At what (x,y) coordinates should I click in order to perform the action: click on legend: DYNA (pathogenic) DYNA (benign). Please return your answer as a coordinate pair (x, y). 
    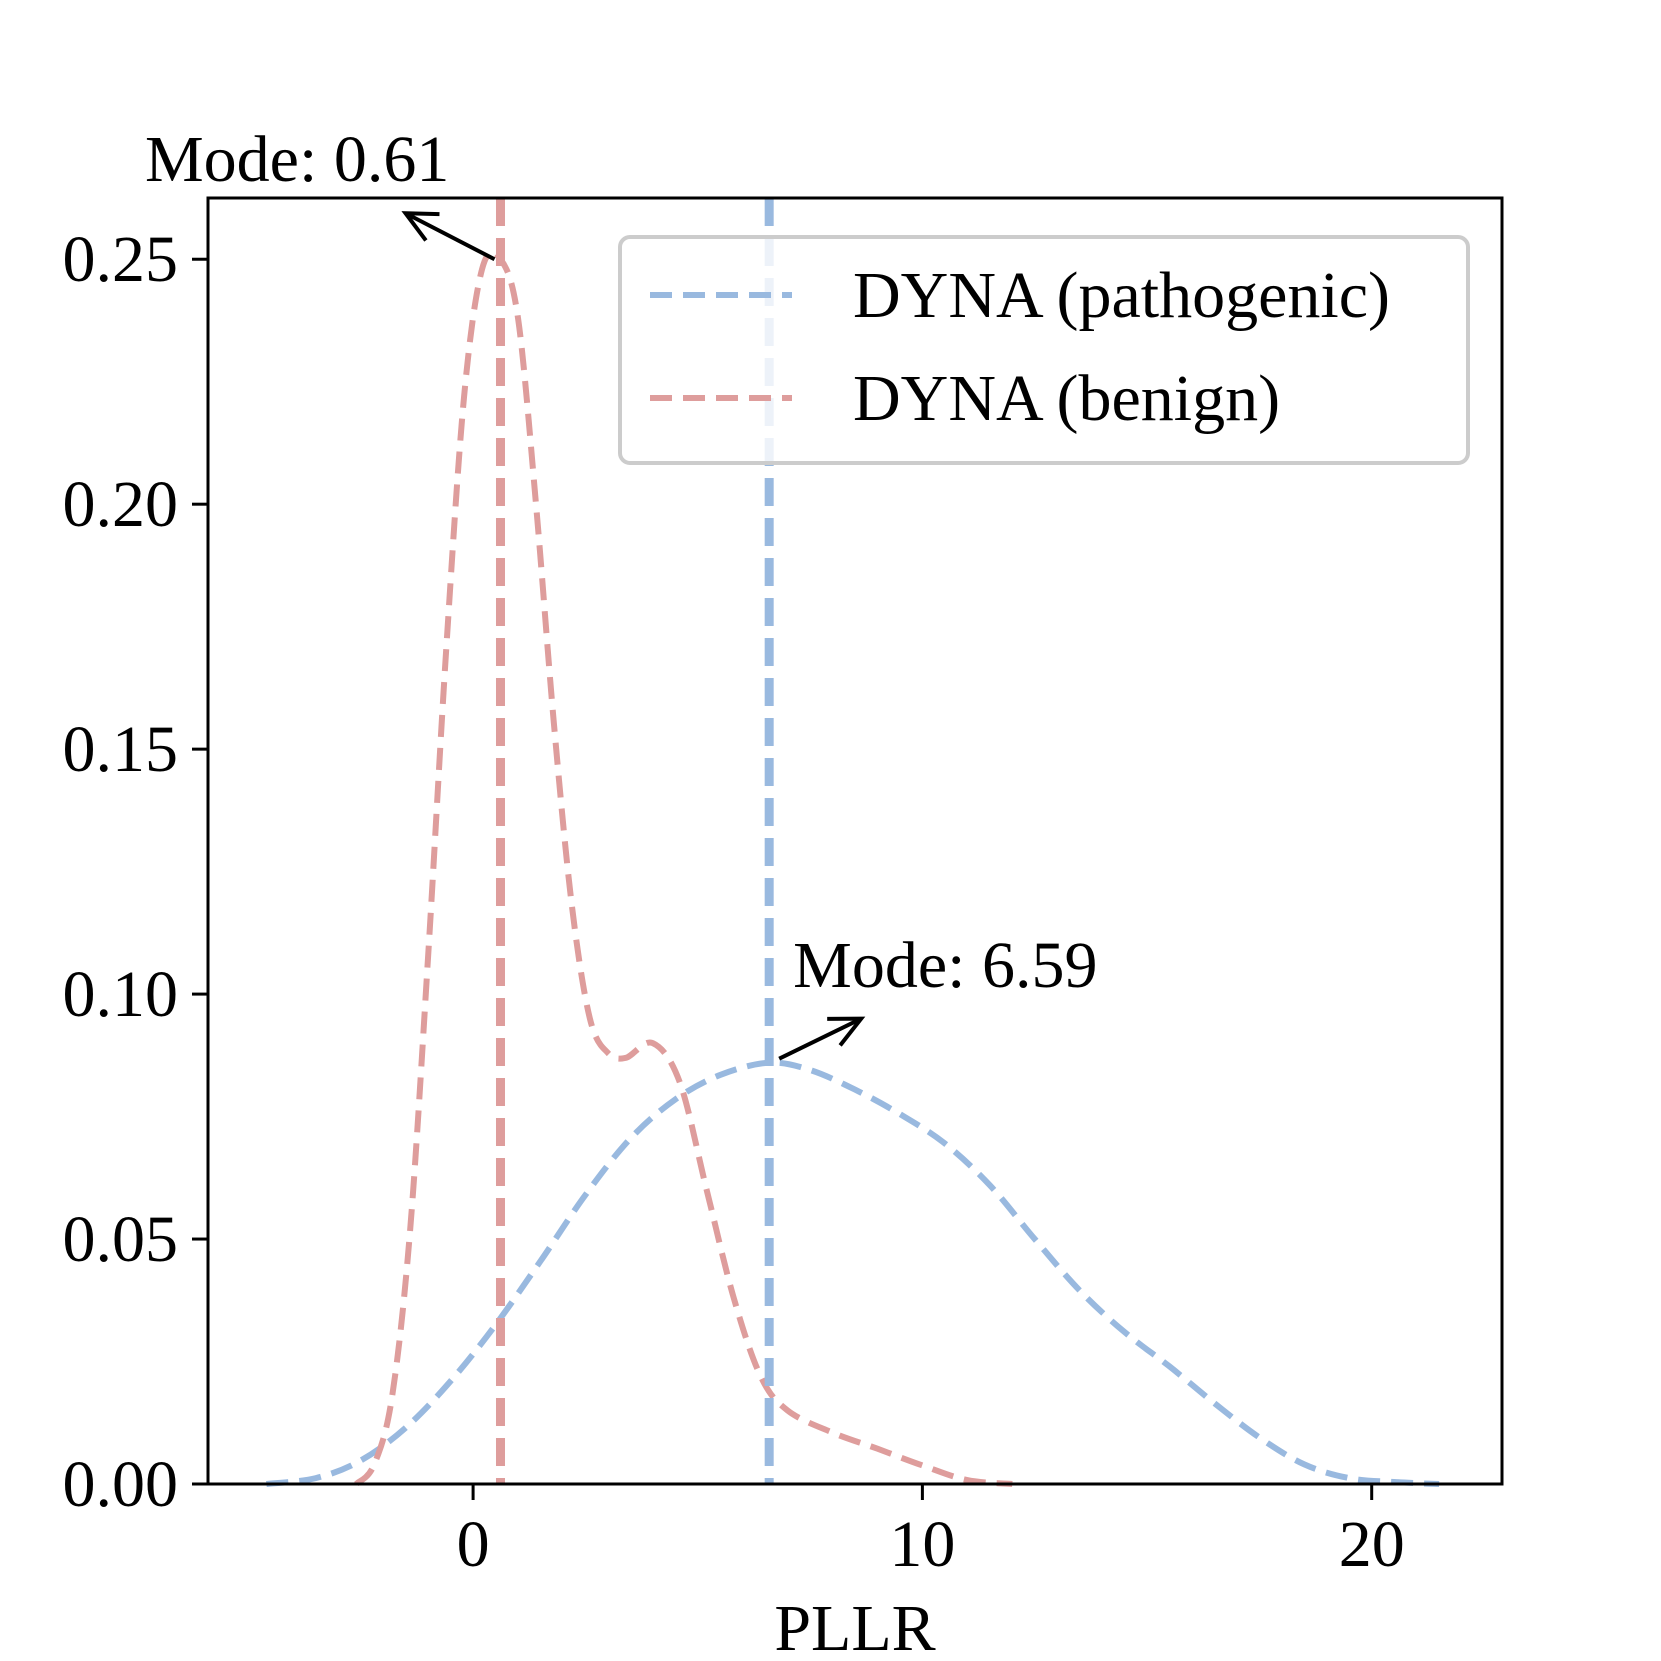
    Looking at the image, I should click on (1044, 350).